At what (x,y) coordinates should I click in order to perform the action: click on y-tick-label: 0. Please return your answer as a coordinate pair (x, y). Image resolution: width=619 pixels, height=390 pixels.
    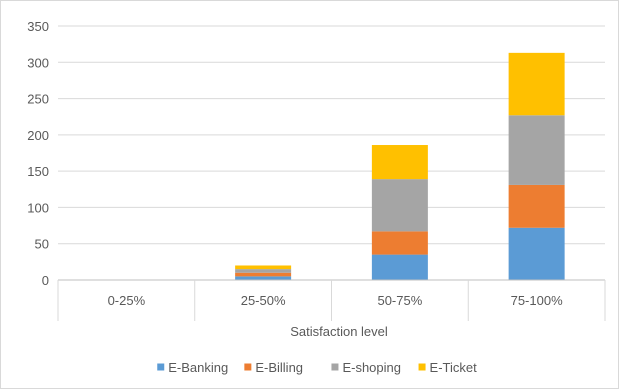
    Looking at the image, I should click on (45, 280).